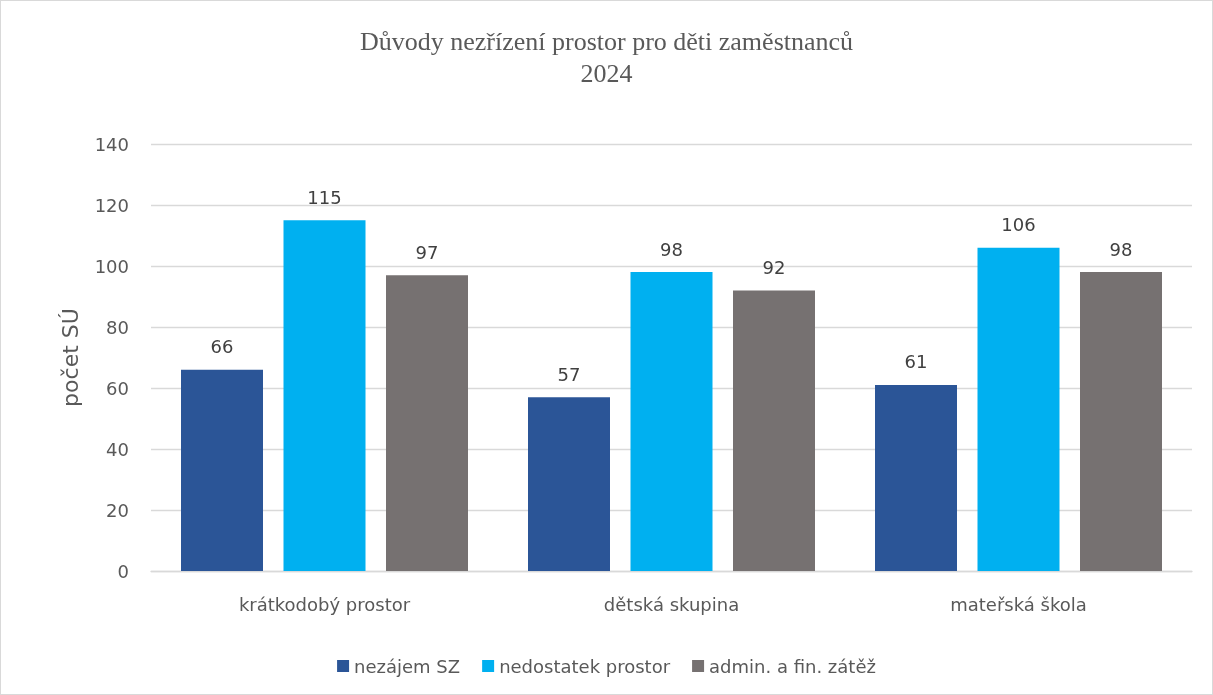  I want to click on y-tick-label: 120, so click(111, 205).